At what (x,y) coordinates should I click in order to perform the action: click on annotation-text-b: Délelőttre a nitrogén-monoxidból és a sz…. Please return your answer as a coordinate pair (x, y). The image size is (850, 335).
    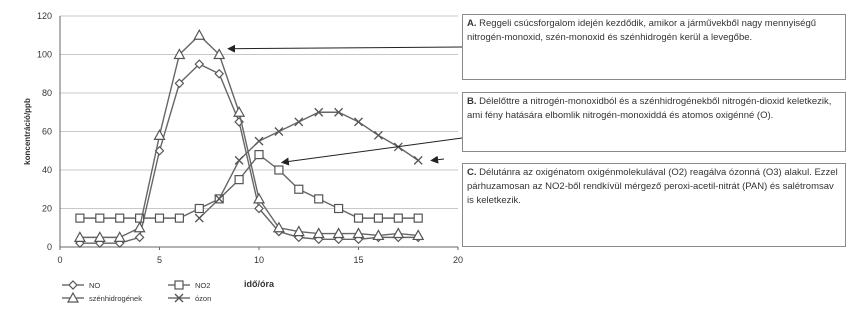
    Looking at the image, I should click on (649, 108).